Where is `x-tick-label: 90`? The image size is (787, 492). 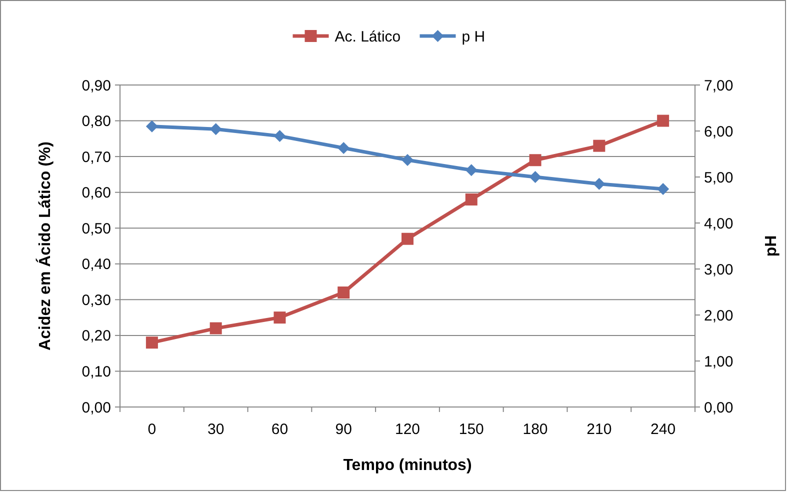 x-tick-label: 90 is located at coordinates (343, 429).